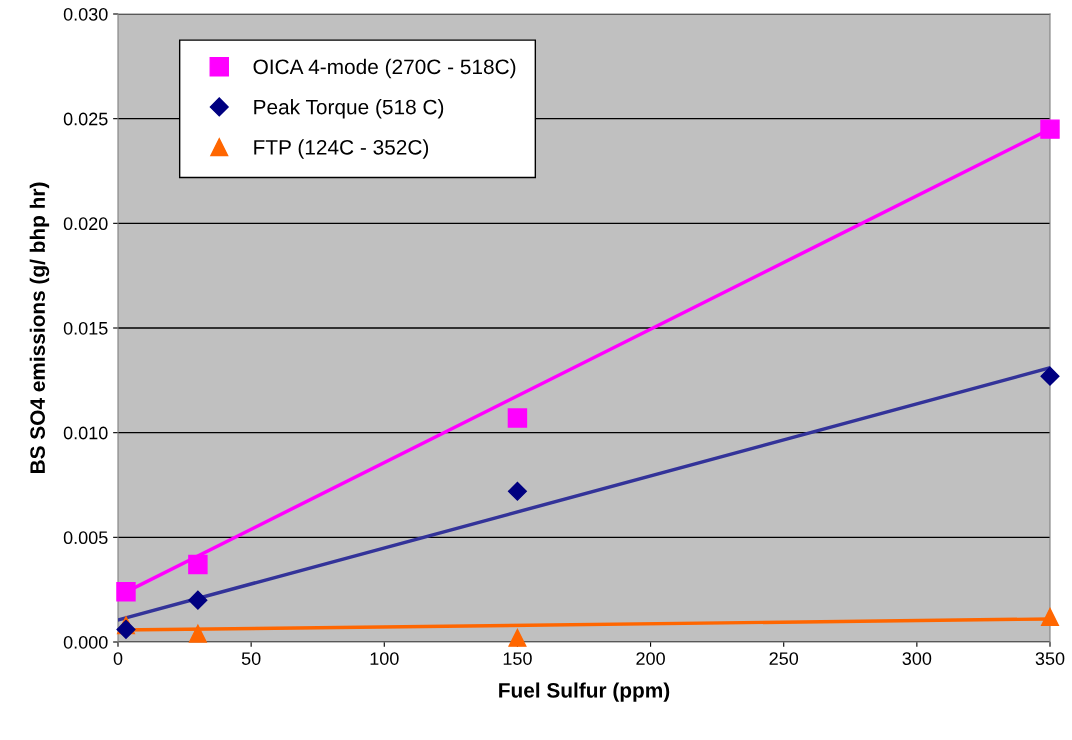 This screenshot has height=740, width=1072. Describe the element at coordinates (251, 658) in the screenshot. I see `x-tick-label: 50` at that location.